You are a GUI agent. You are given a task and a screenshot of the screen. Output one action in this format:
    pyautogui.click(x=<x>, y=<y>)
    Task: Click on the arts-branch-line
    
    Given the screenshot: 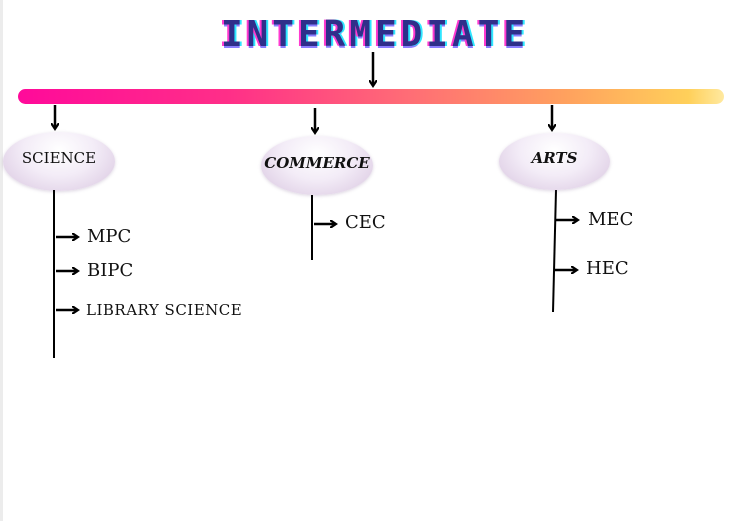 What is the action you would take?
    pyautogui.click(x=554, y=251)
    